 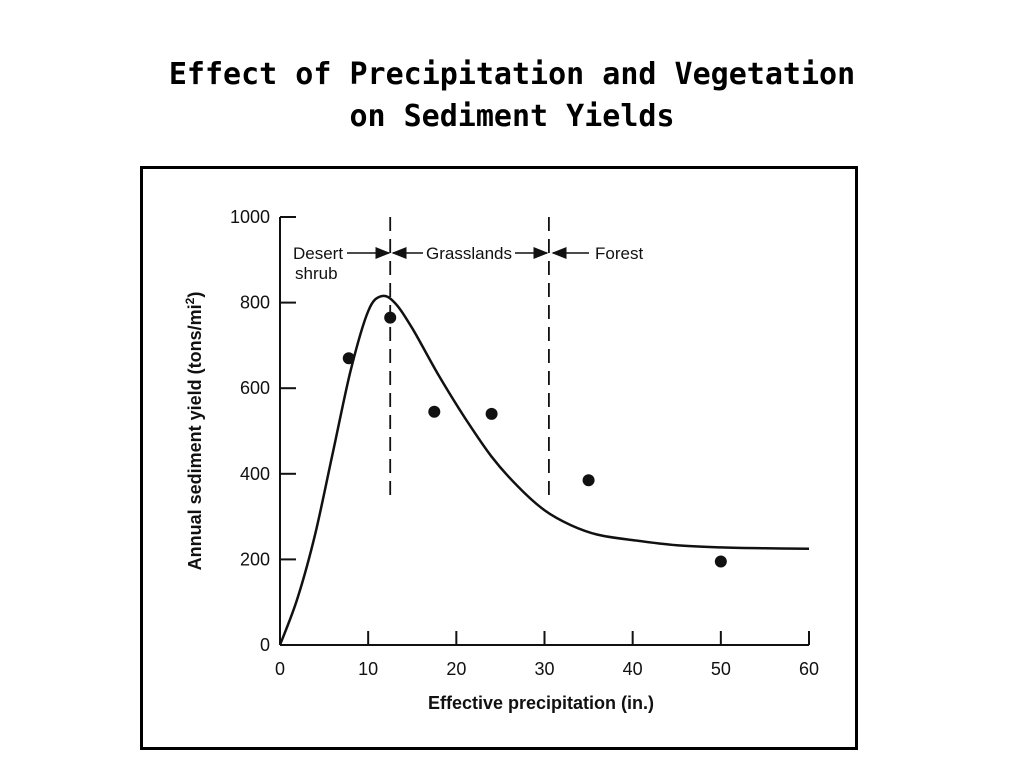 I want to click on slide-title-line-2: on Sediment Yields, so click(x=512, y=116).